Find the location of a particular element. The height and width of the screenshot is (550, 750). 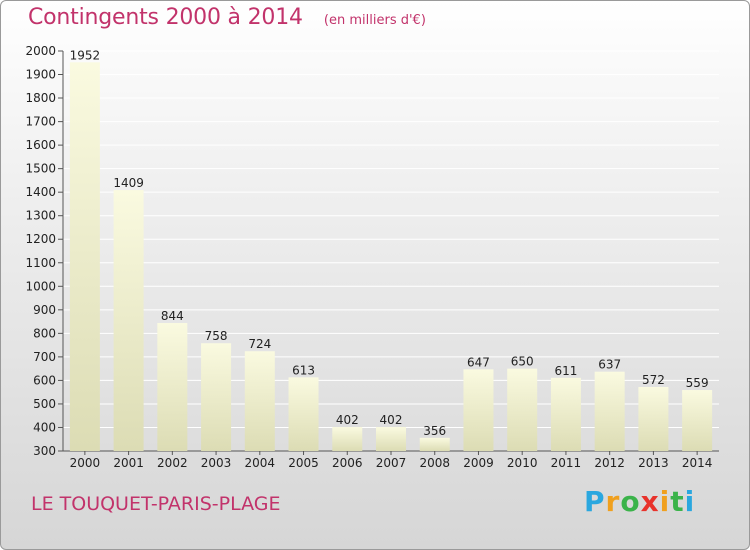

x-tick-label: 2013 is located at coordinates (653, 463).